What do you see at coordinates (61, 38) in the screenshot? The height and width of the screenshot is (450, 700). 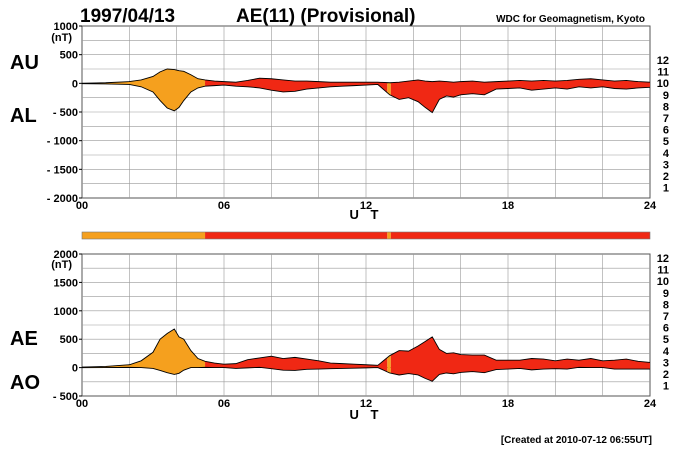 I see `ylabel-nt-top: (nT)` at bounding box center [61, 38].